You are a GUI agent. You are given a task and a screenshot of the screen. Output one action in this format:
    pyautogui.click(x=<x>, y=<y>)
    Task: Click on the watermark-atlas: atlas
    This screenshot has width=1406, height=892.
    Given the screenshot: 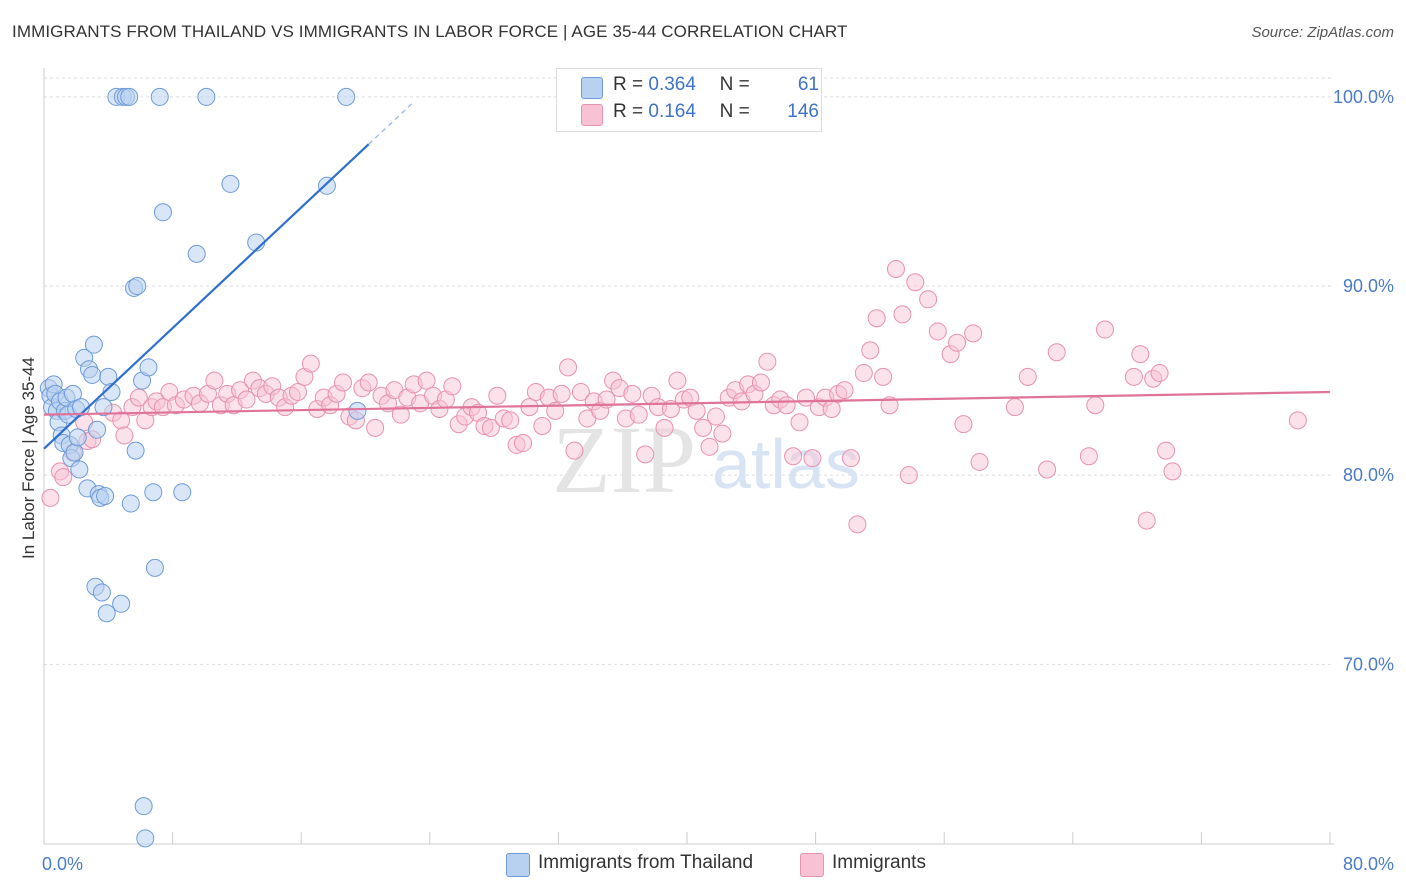 What is the action you would take?
    pyautogui.click(x=786, y=464)
    